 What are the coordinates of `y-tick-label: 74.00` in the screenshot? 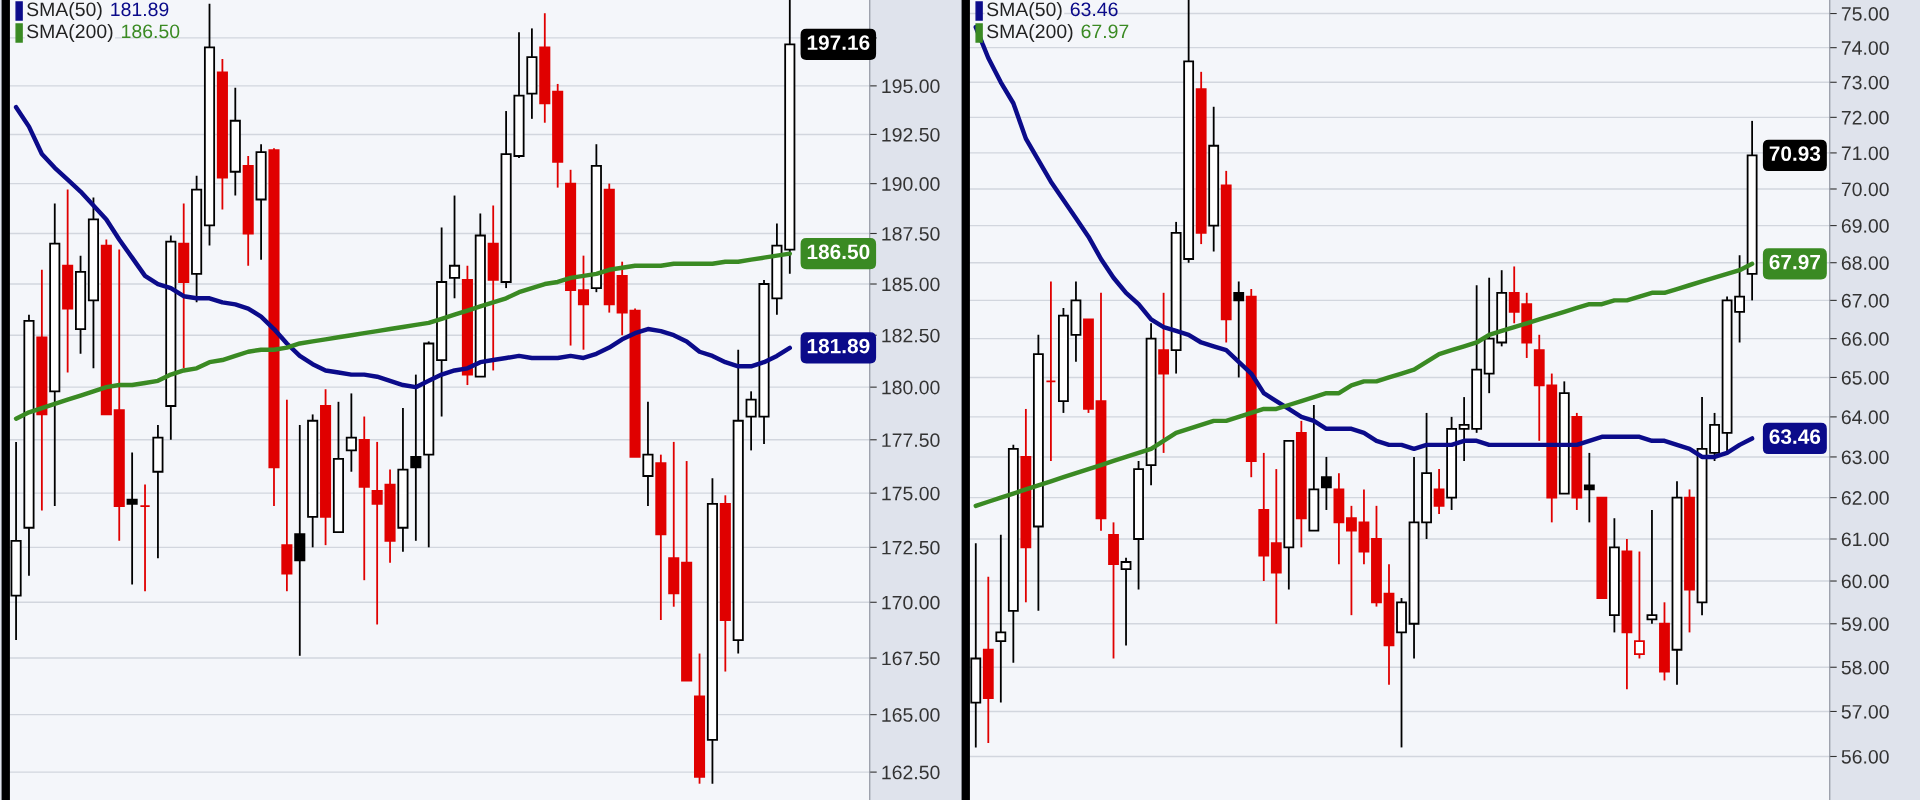 It's located at (1865, 48).